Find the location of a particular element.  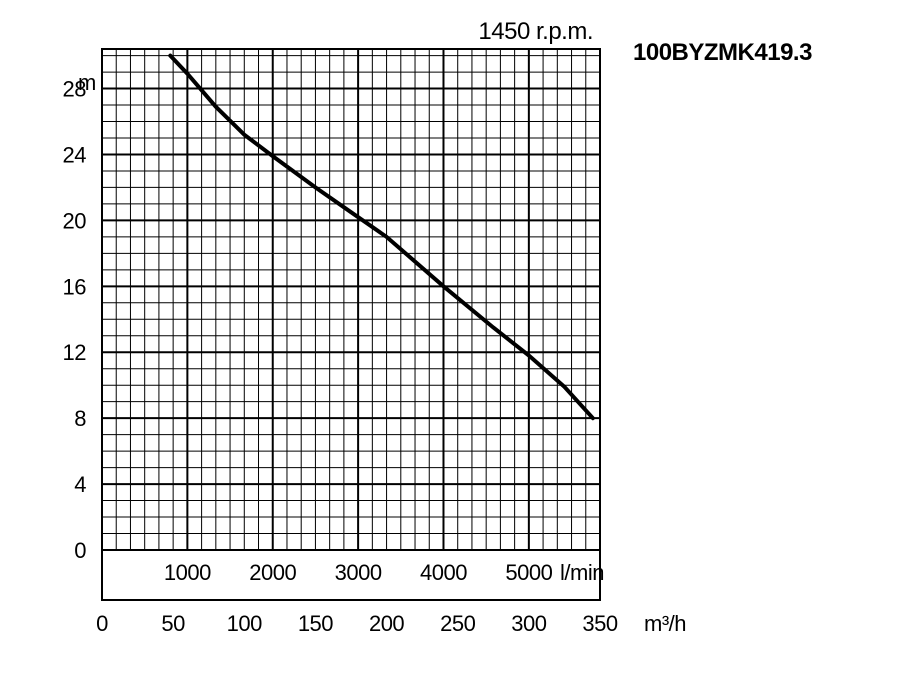

x-tick-label: 200 is located at coordinates (386, 623).